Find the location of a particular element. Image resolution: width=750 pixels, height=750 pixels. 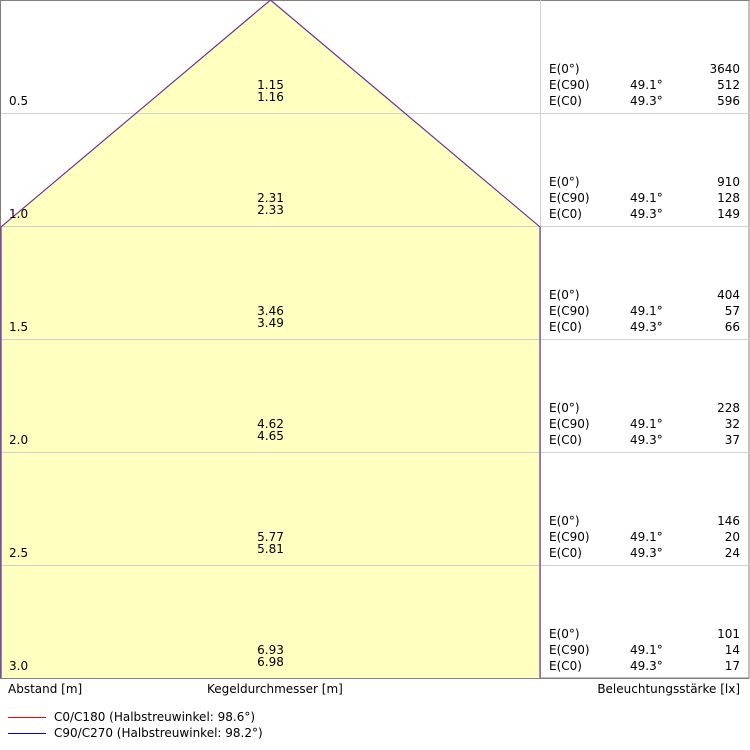

ec90-value: 512 is located at coordinates (728, 85).